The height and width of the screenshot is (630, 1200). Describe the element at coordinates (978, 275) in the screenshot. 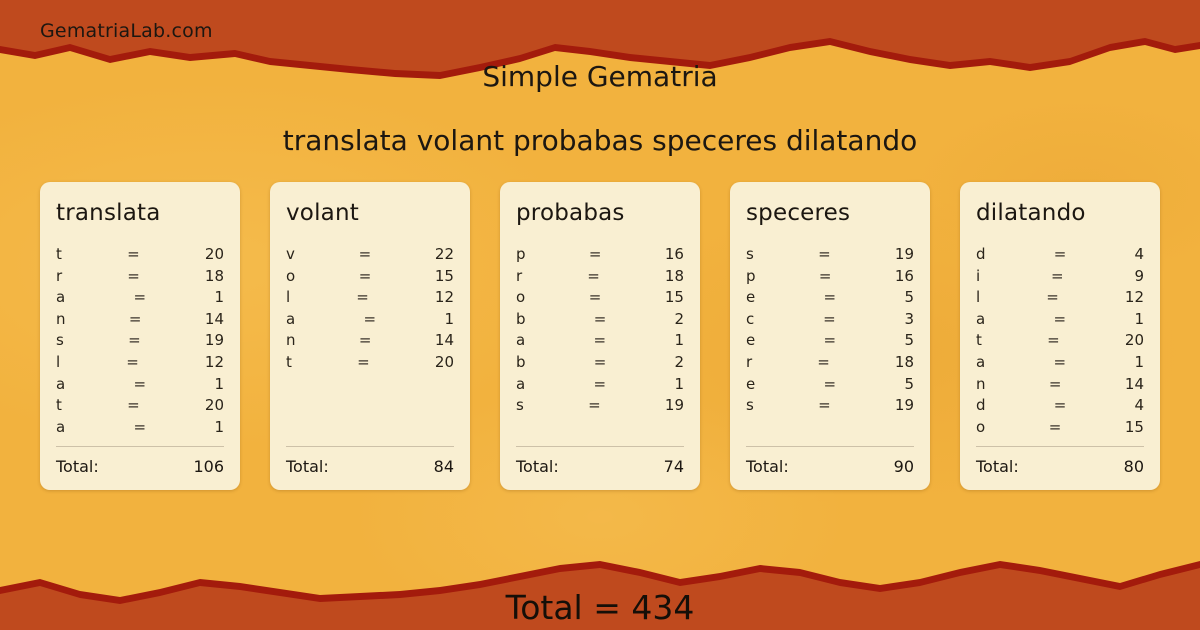

I see `letter-char: i` at that location.